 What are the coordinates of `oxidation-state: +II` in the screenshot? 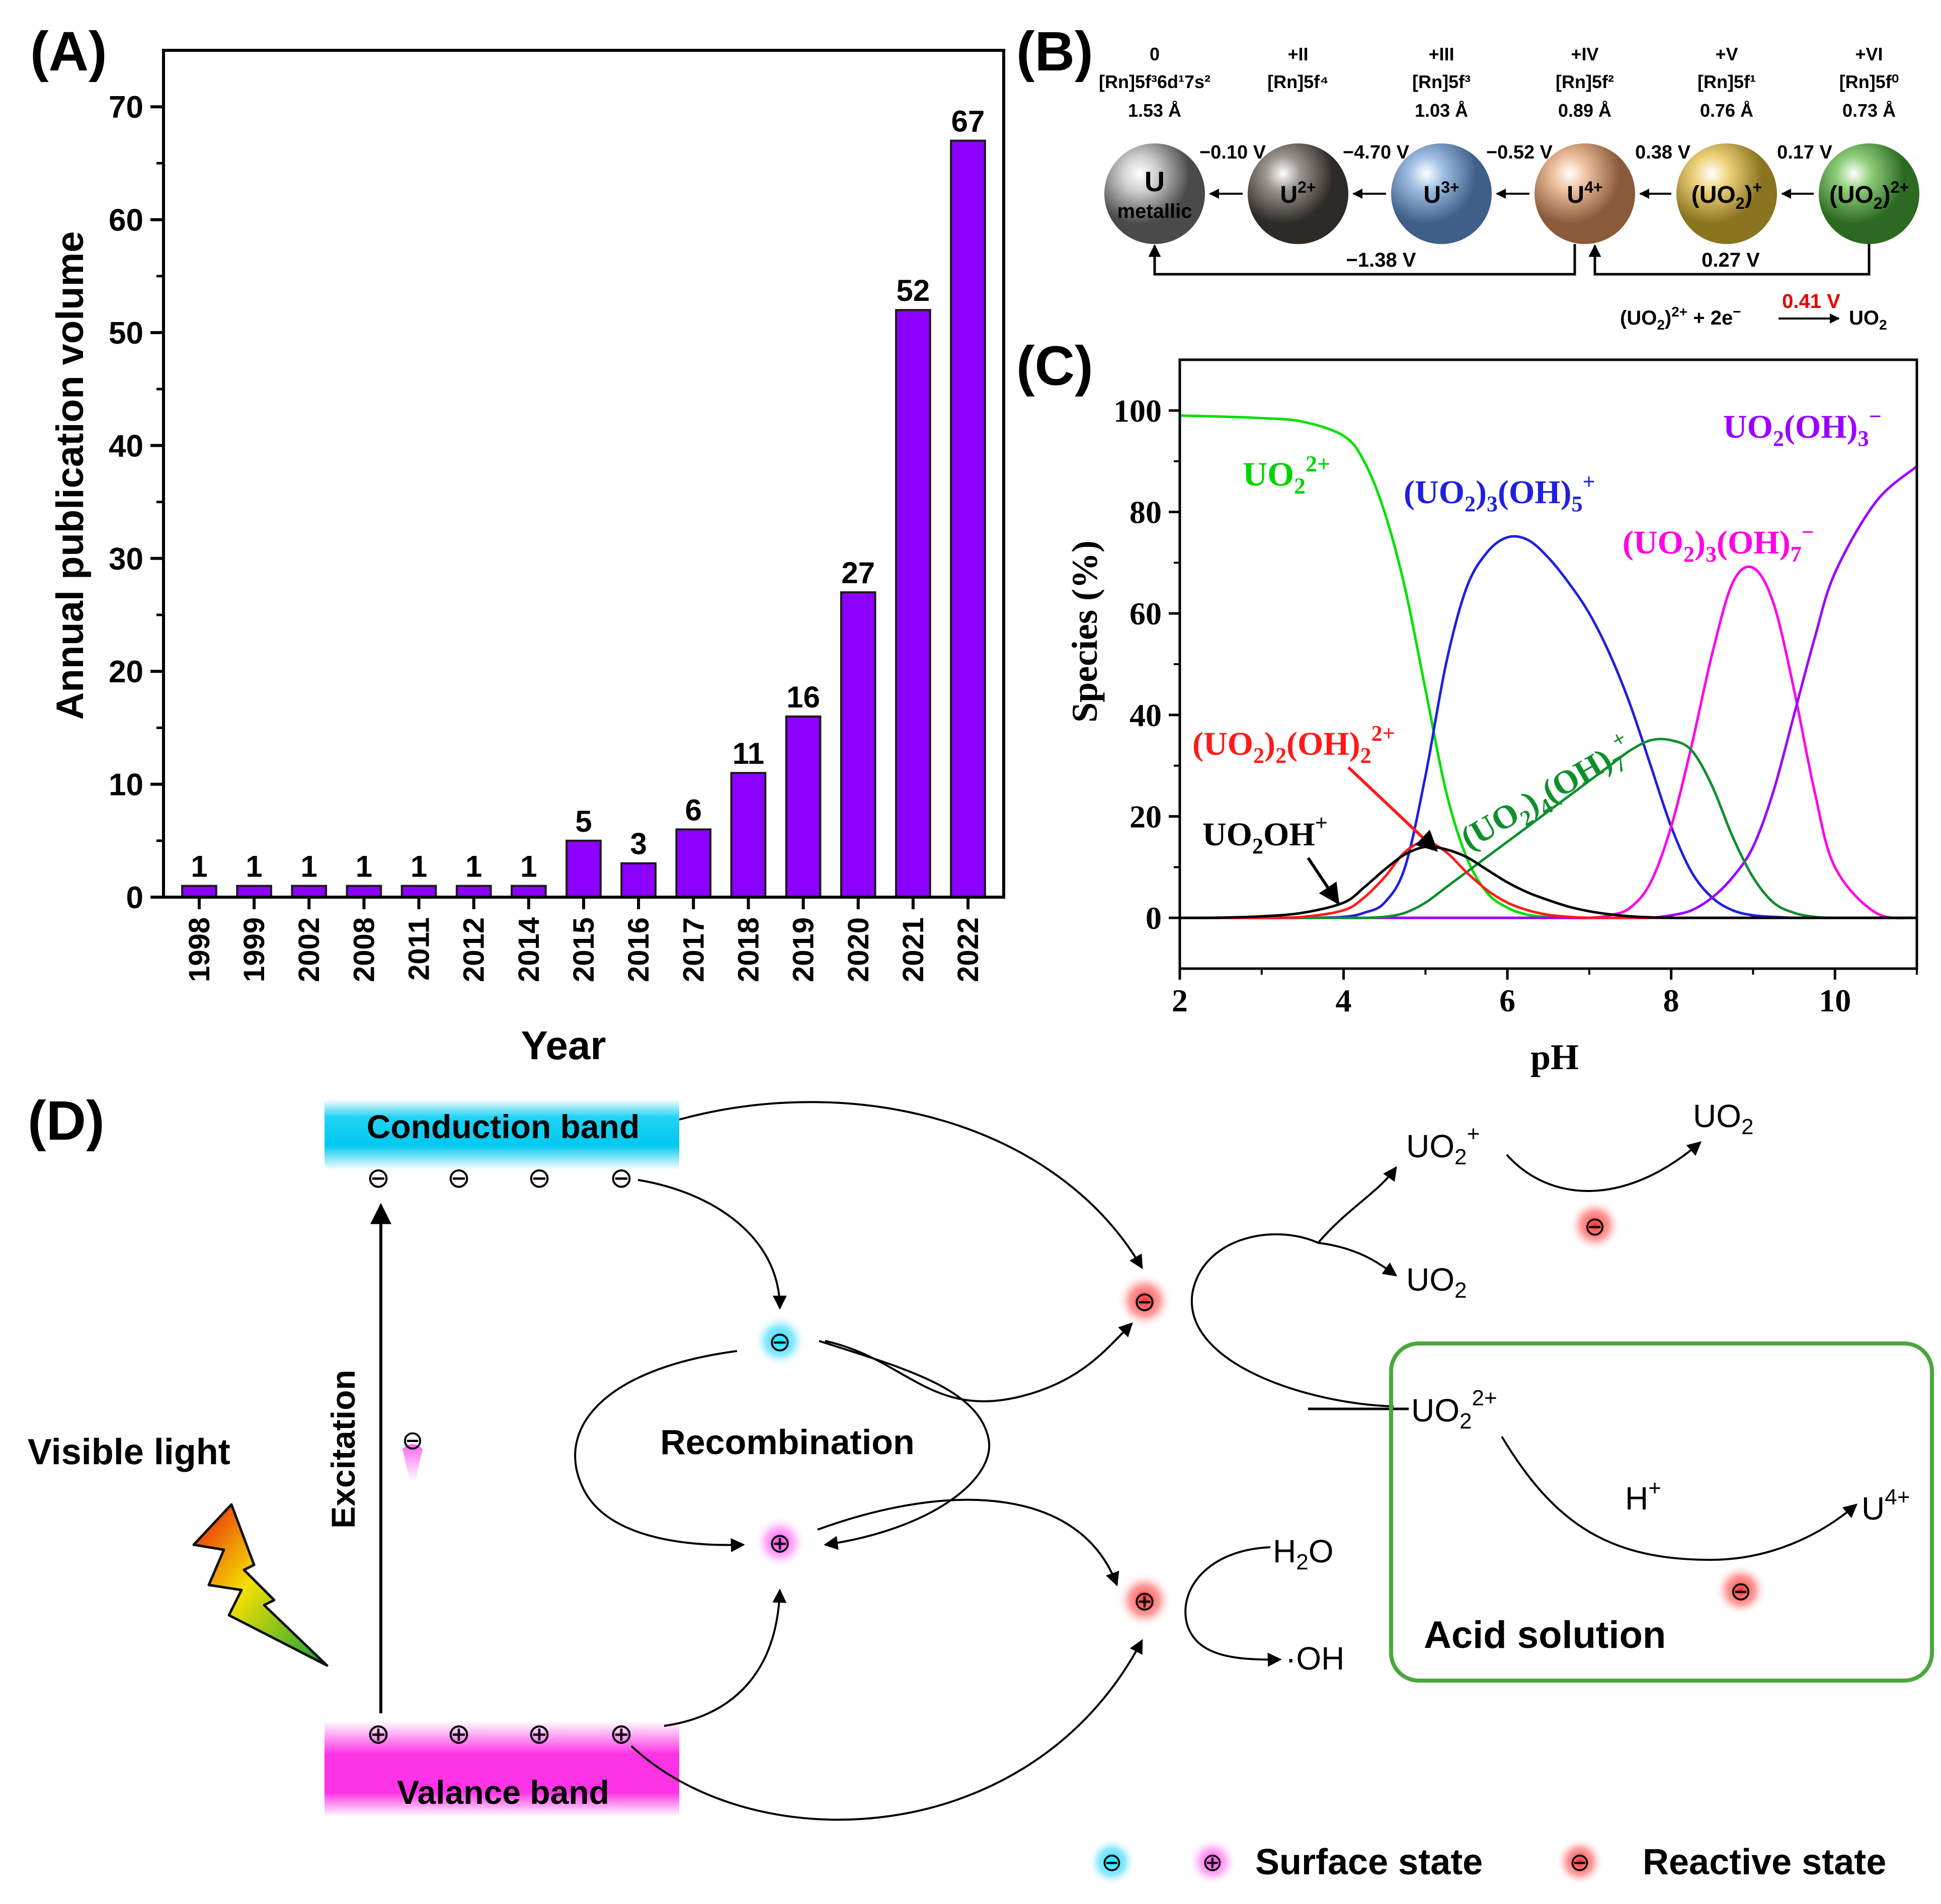 It's located at (1297, 54).